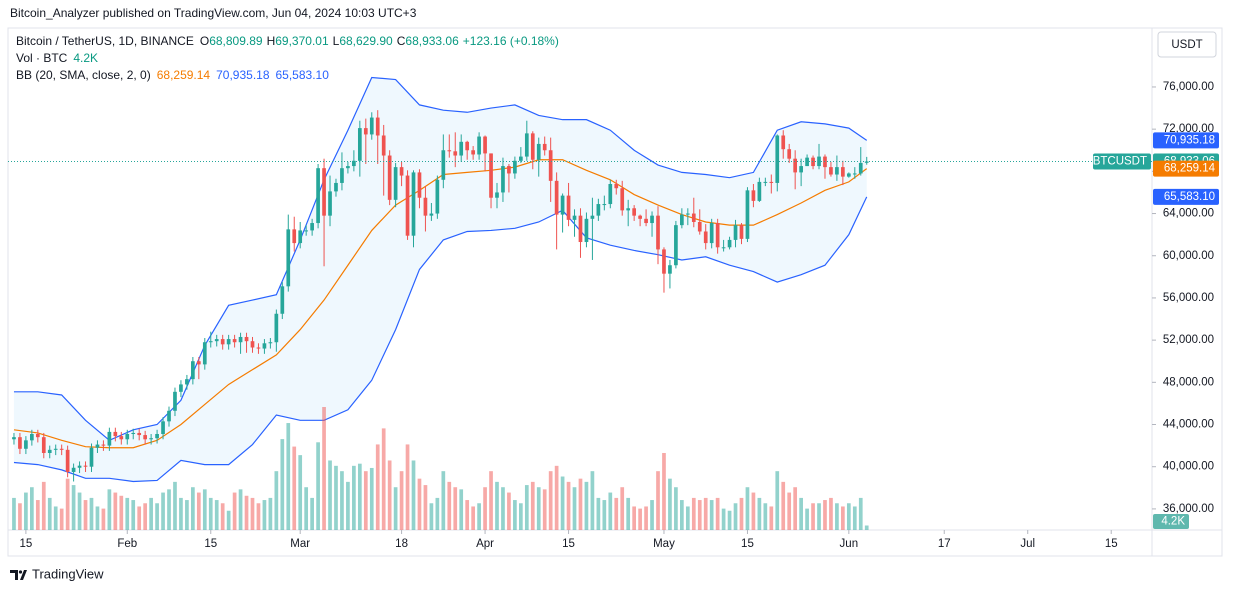  What do you see at coordinates (1188, 298) in the screenshot?
I see `y-tick-label: 56,000.00` at bounding box center [1188, 298].